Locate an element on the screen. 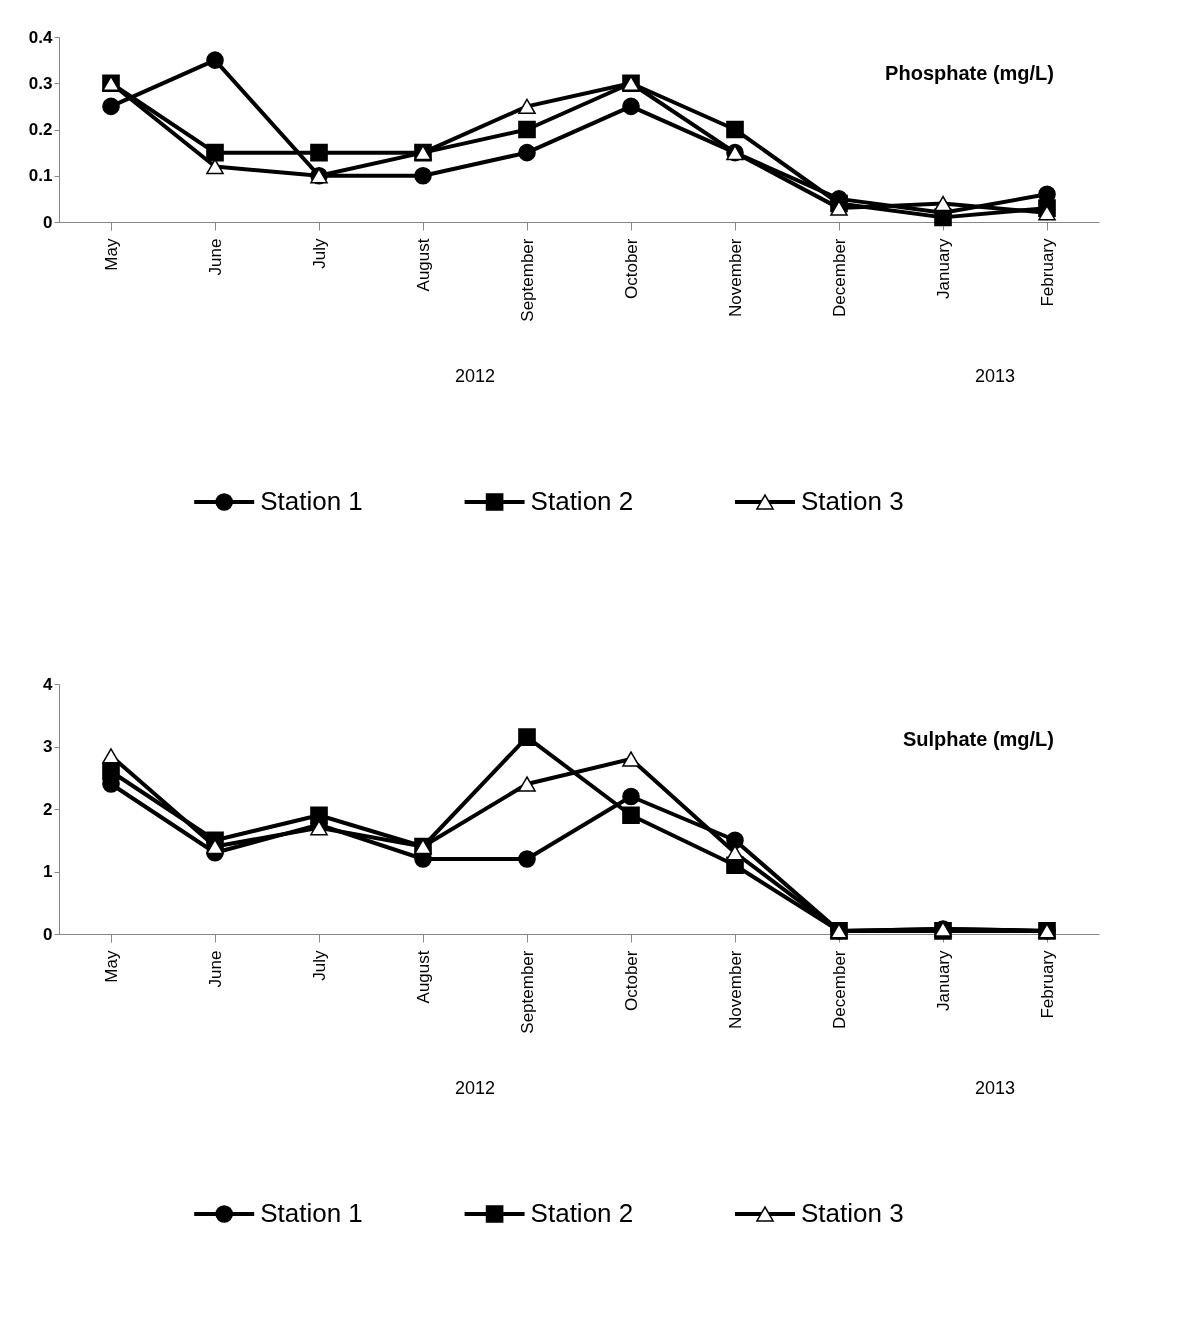  y-tick-label: 1 is located at coordinates (48, 871).